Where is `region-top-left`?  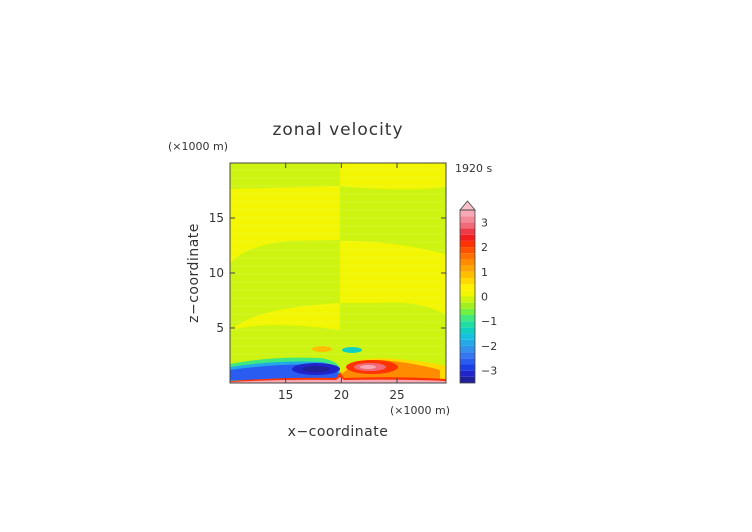
region-top-left is located at coordinates (285, 176).